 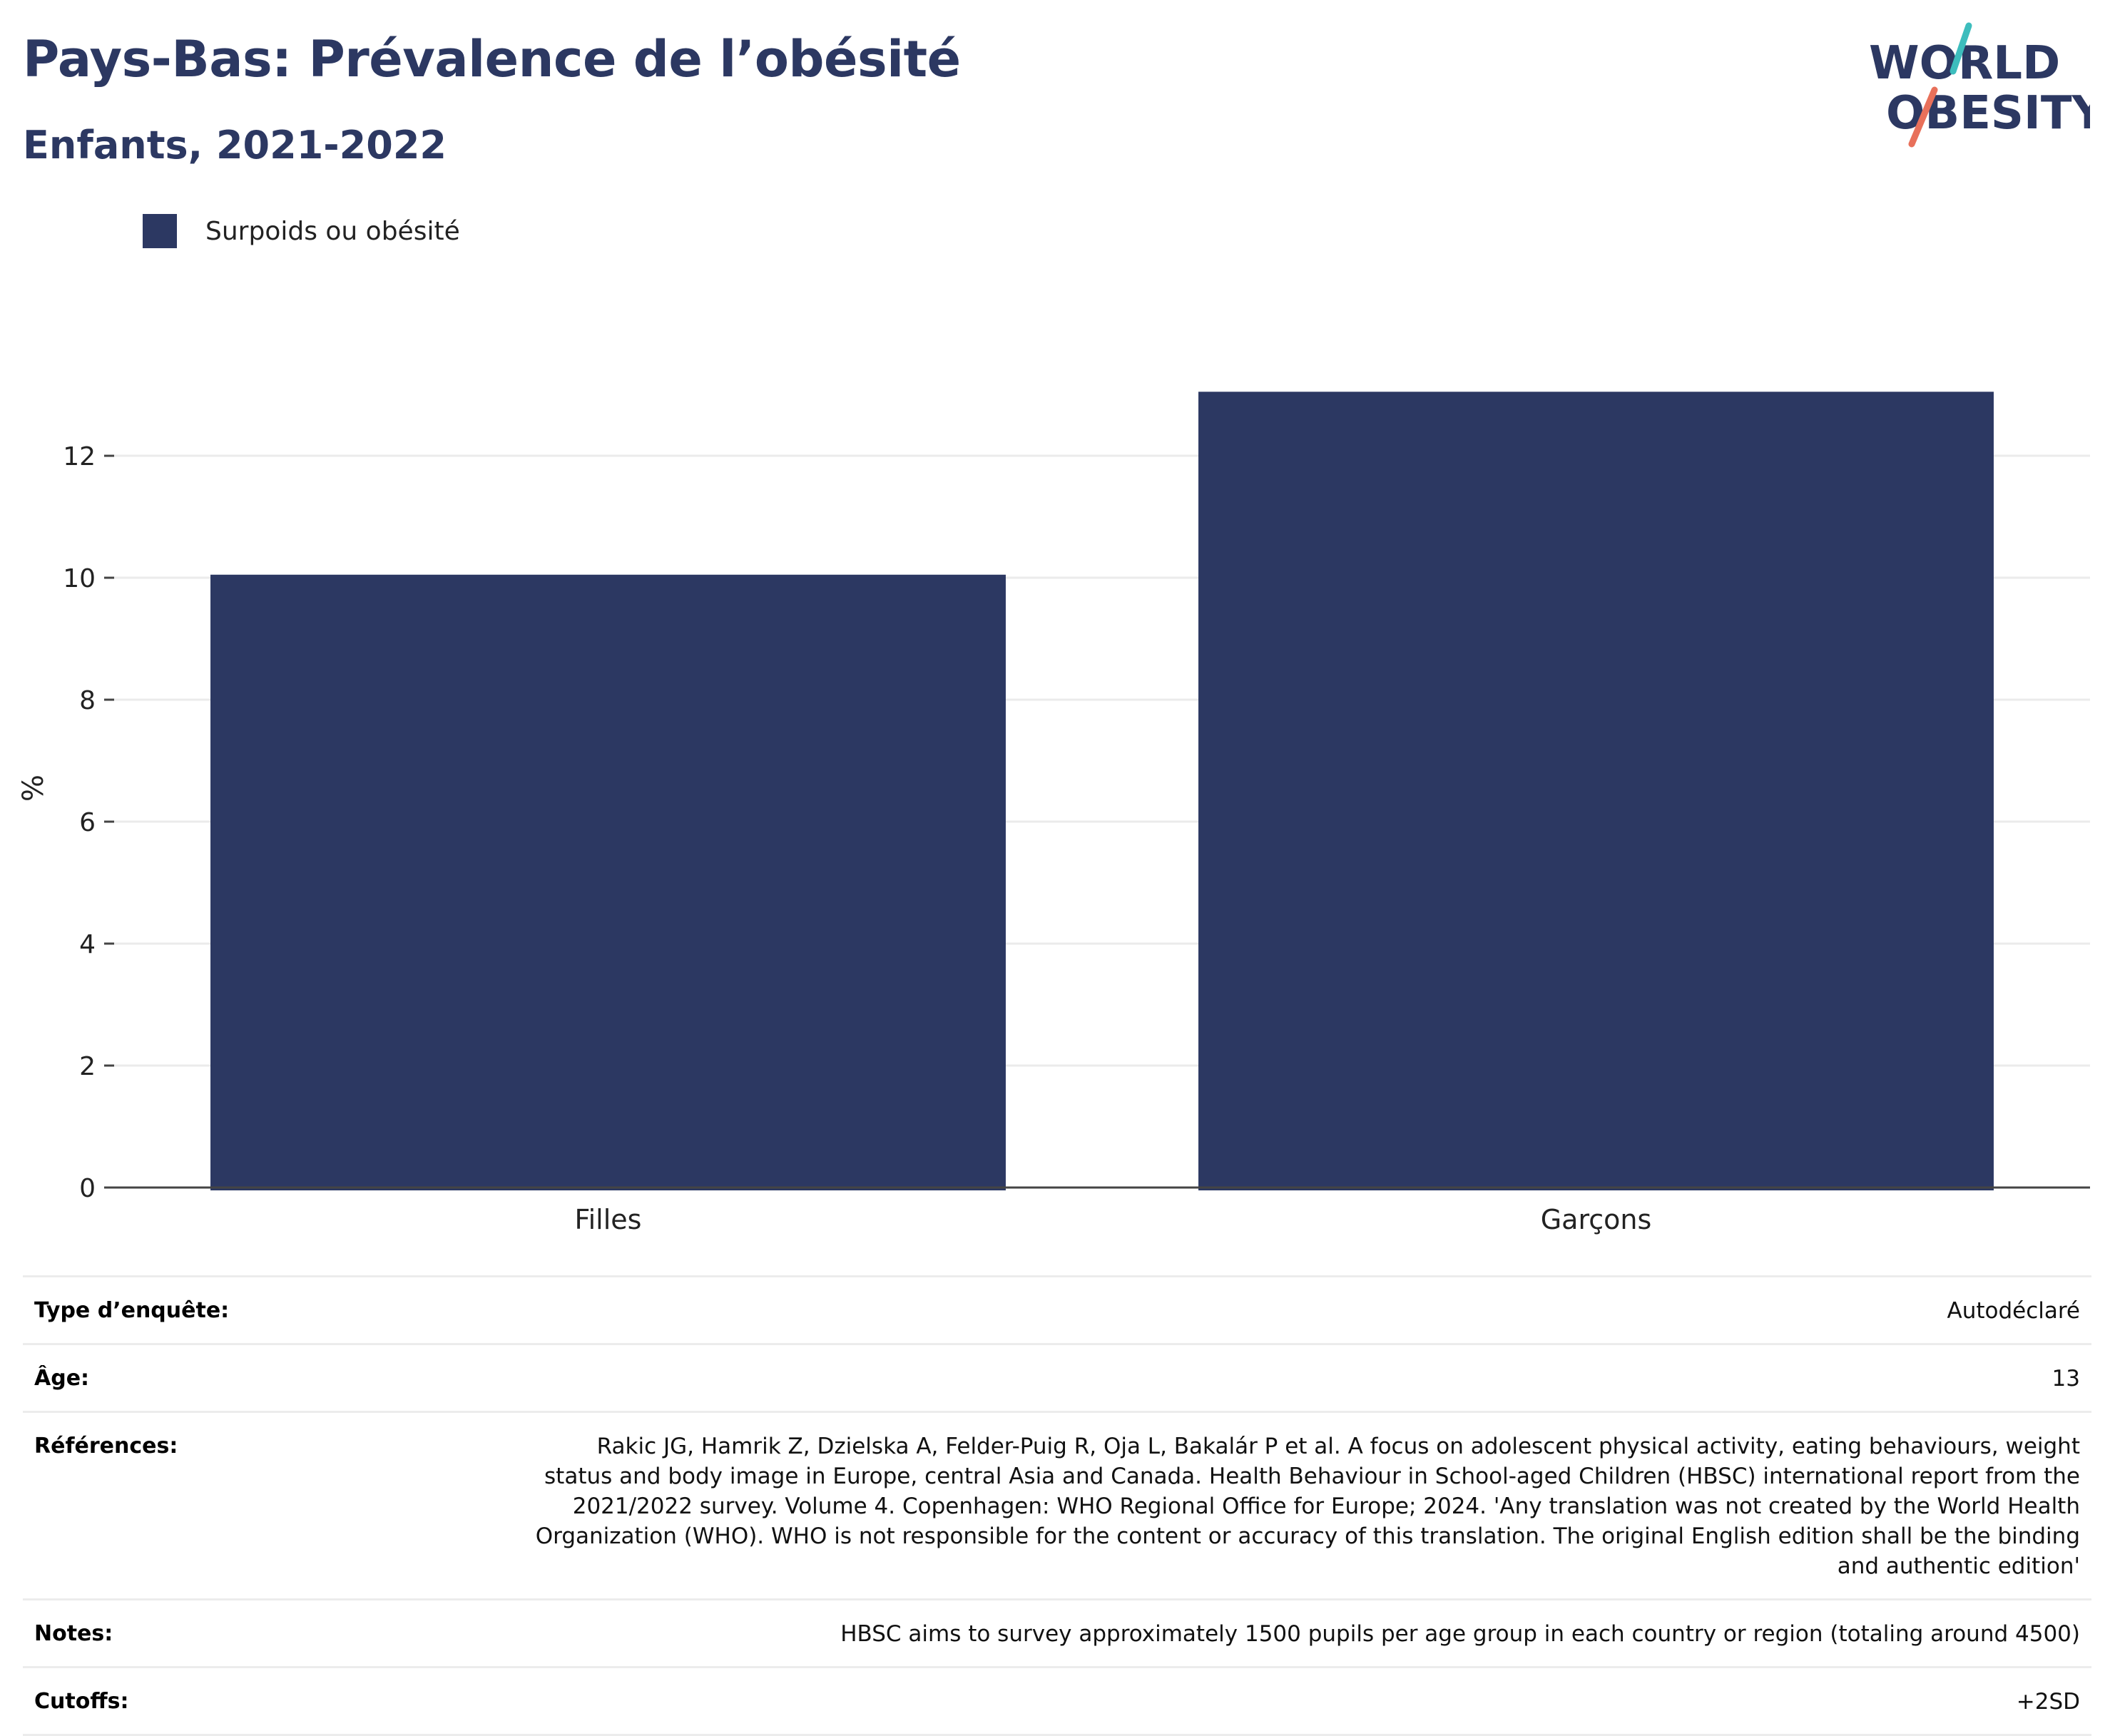 What do you see at coordinates (1961, 48) in the screenshot?
I see `logo-teal-slash` at bounding box center [1961, 48].